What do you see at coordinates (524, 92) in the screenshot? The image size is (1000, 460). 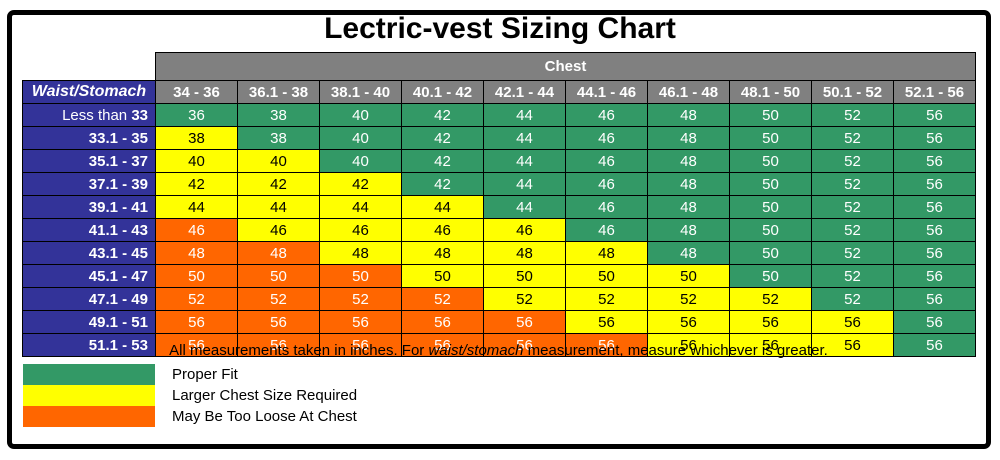 I see `chest-range-header: 42.1 - 44` at bounding box center [524, 92].